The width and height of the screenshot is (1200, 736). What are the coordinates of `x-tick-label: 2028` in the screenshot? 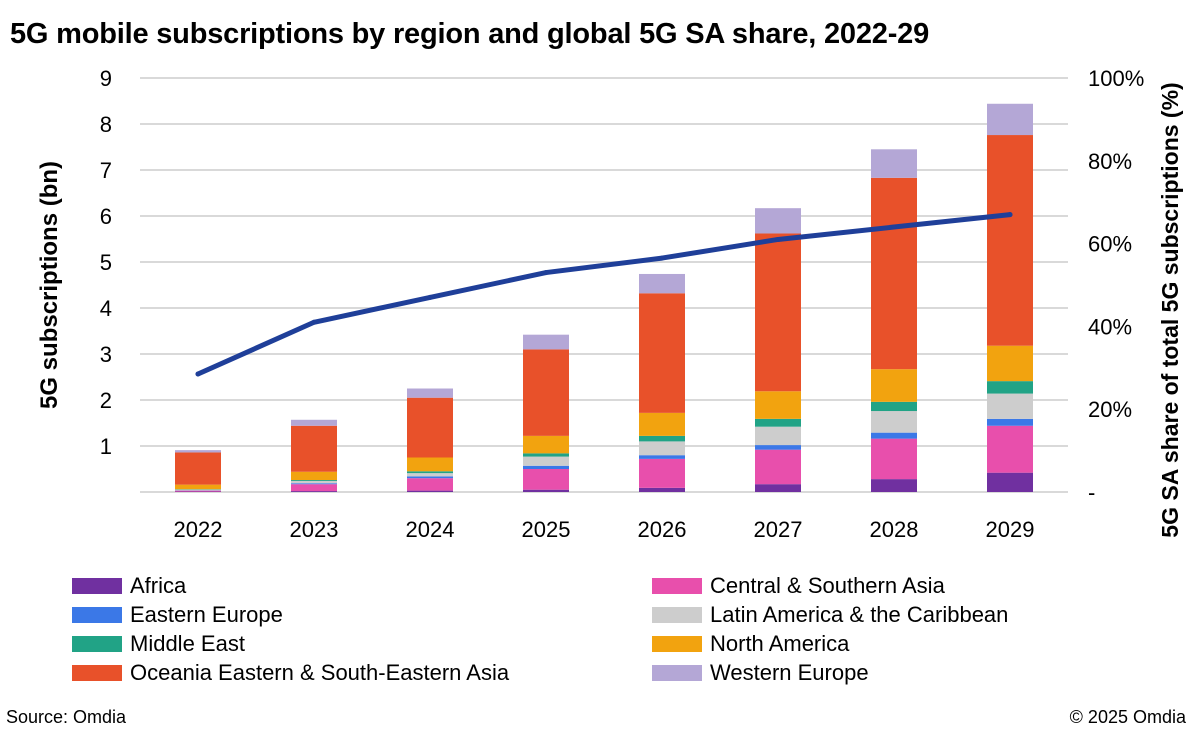 It's located at (894, 529).